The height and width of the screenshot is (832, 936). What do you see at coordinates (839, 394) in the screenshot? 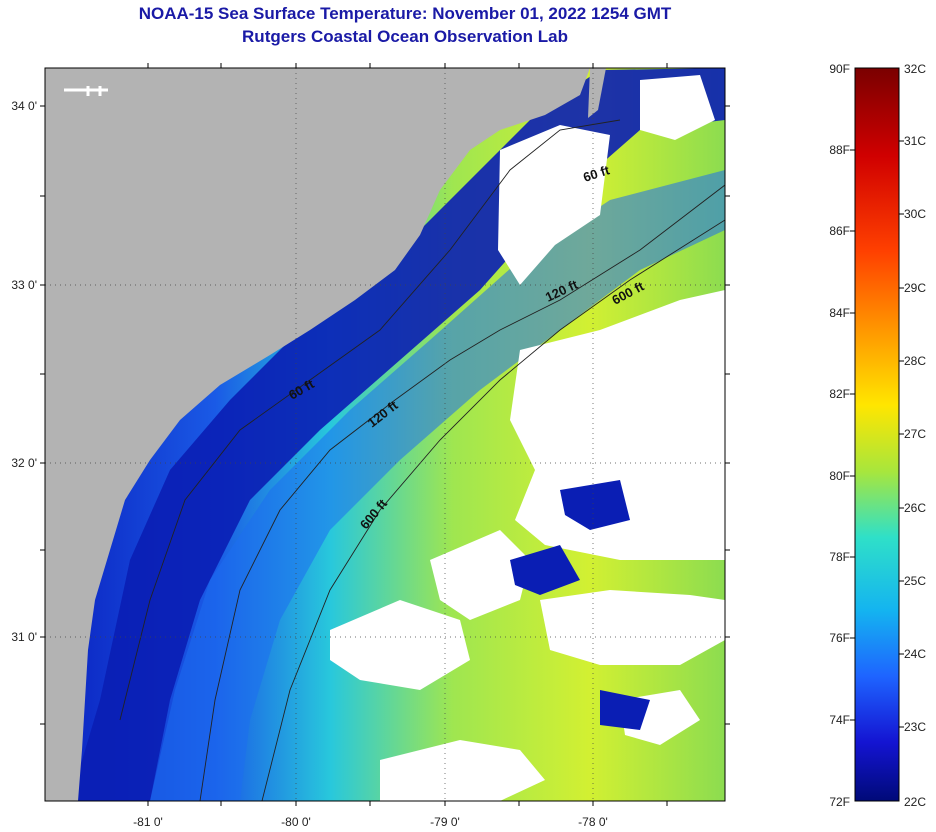
I see `cb-f-82: 82F` at bounding box center [839, 394].